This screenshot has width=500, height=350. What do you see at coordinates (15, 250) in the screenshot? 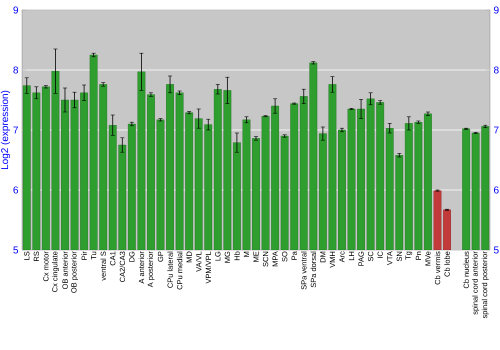
I see `y-tick-label: 5` at bounding box center [15, 250].